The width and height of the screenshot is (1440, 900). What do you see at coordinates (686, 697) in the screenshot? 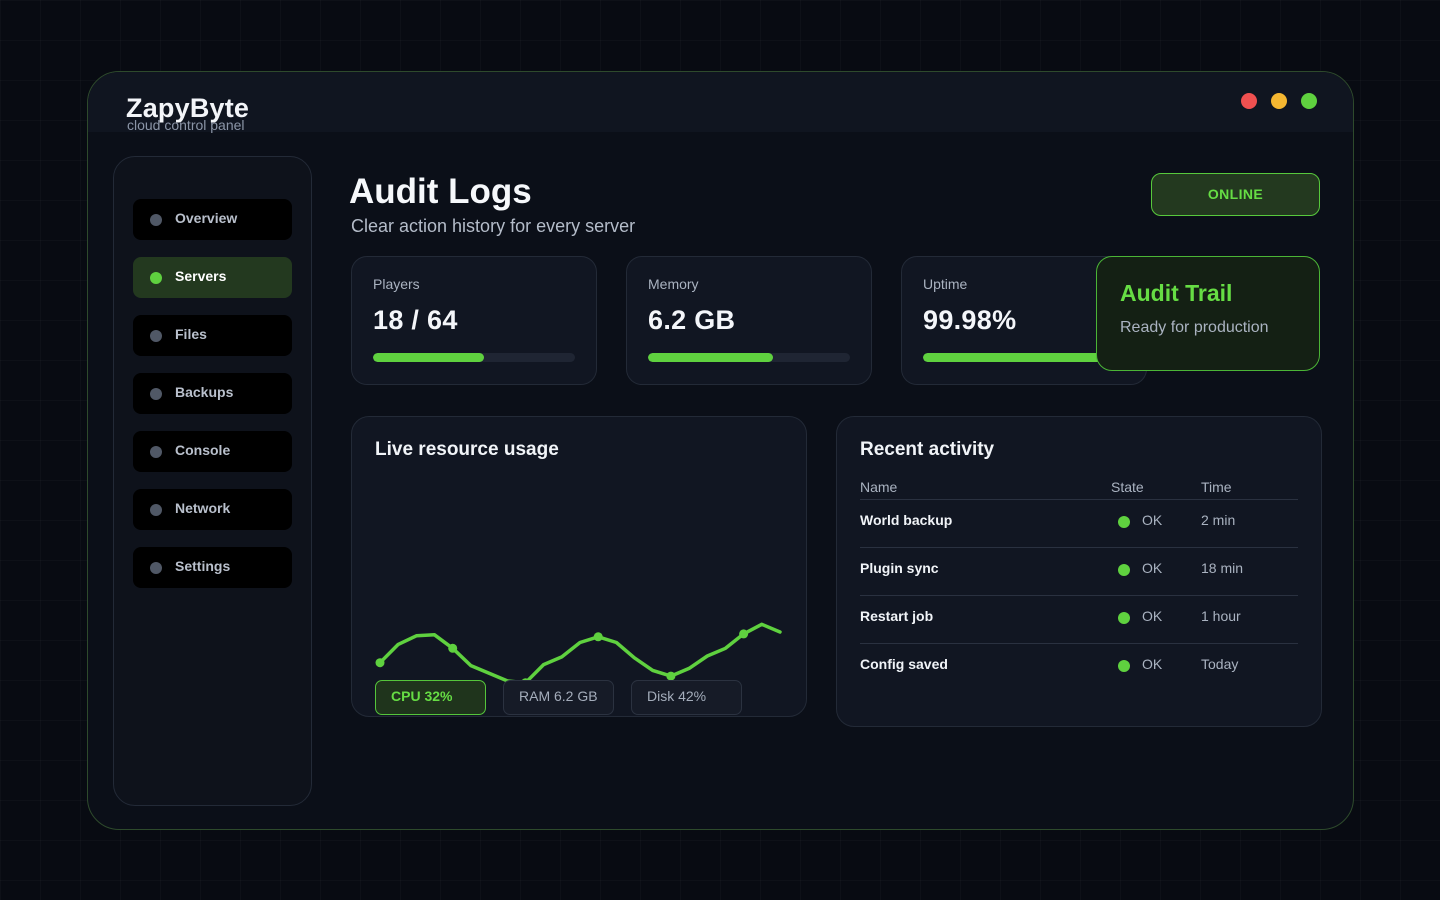
I see `chip-disk: Disk 42%` at bounding box center [686, 697].